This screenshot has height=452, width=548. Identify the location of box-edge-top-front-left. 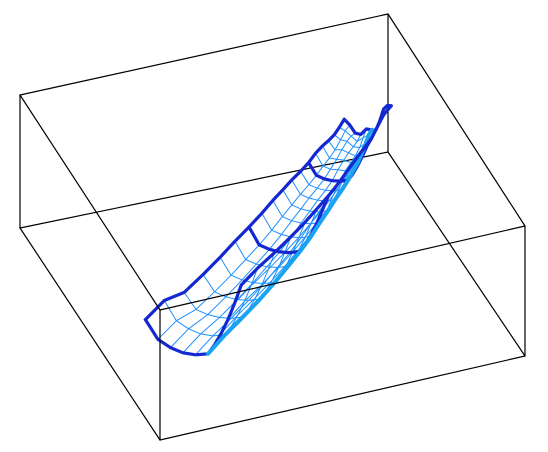
(90, 202).